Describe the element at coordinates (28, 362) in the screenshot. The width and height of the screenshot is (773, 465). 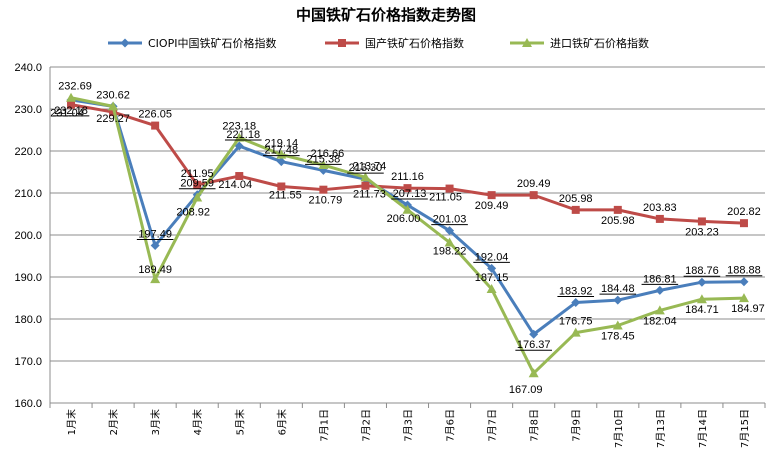
I see `y-tick-label: 170.0` at that location.